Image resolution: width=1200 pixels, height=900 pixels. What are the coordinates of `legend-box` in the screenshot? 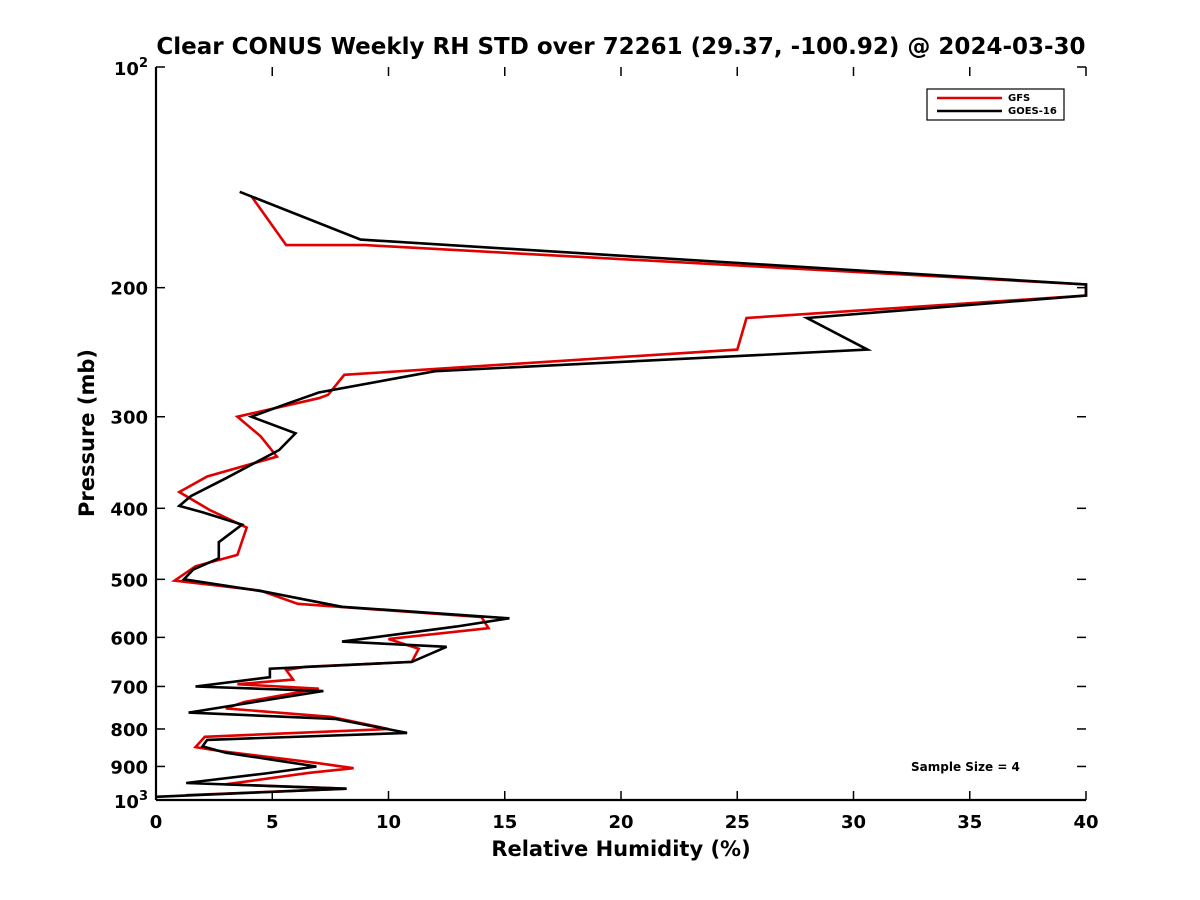 It's located at (995, 104).